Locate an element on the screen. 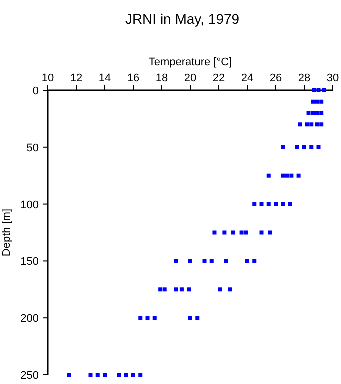 The height and width of the screenshot is (384, 341). x-tick-label: 24 is located at coordinates (247, 78).